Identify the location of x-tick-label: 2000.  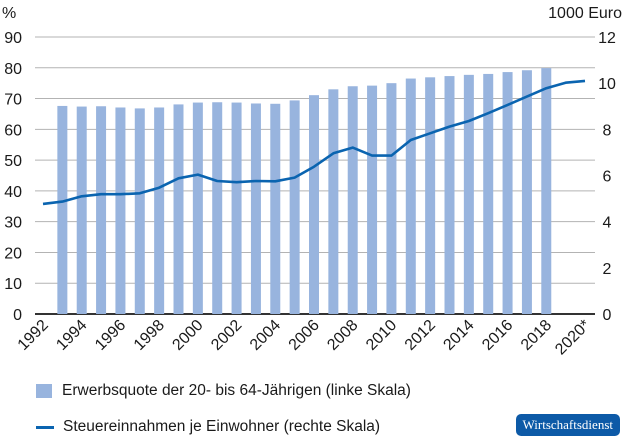
(187, 335).